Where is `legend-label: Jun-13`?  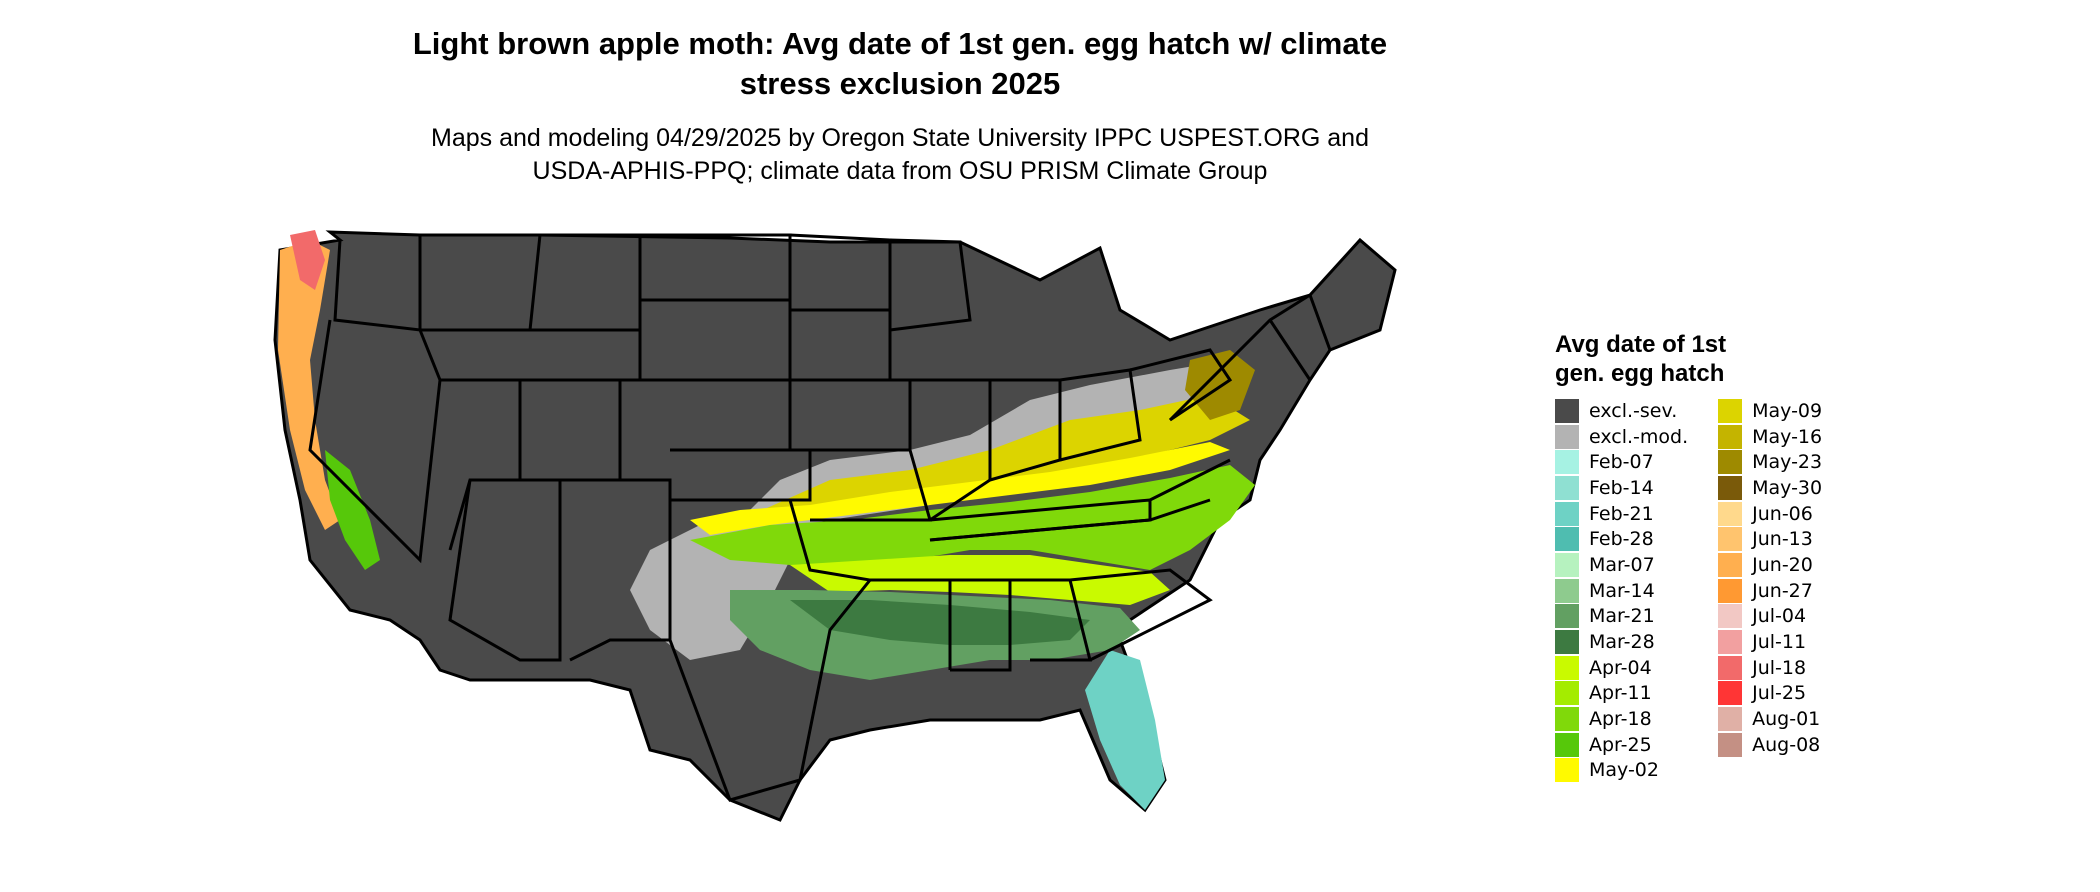
legend-label: Jun-13 is located at coordinates (1782, 539).